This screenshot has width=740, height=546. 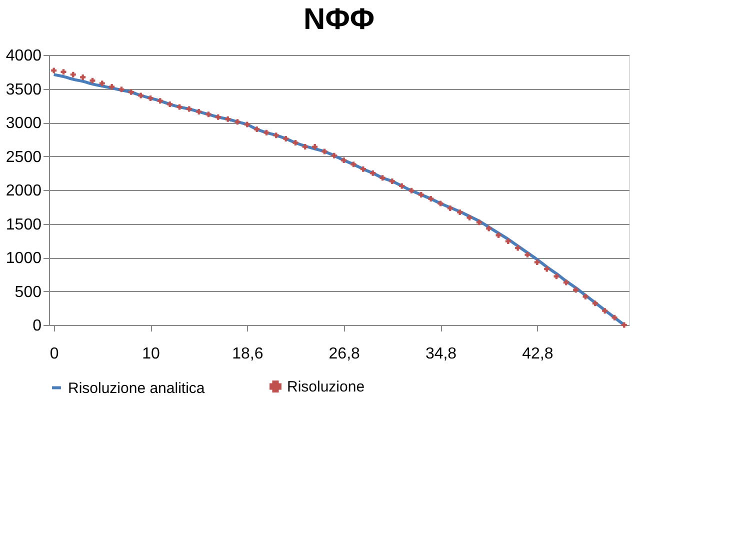 What do you see at coordinates (24, 56) in the screenshot?
I see `y-tick-label: 4000` at bounding box center [24, 56].